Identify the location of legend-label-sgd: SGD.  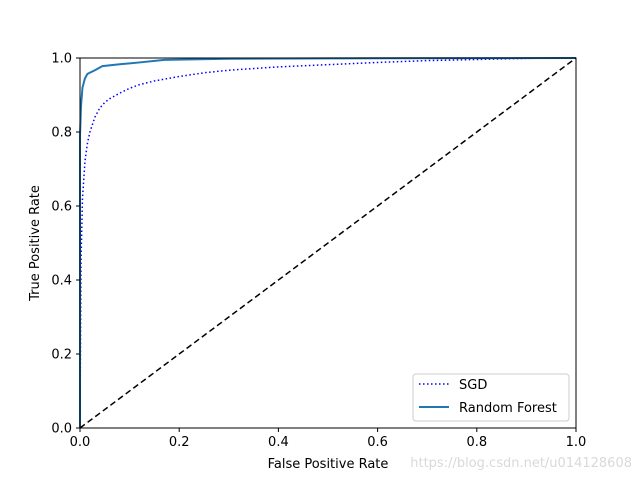
(473, 385).